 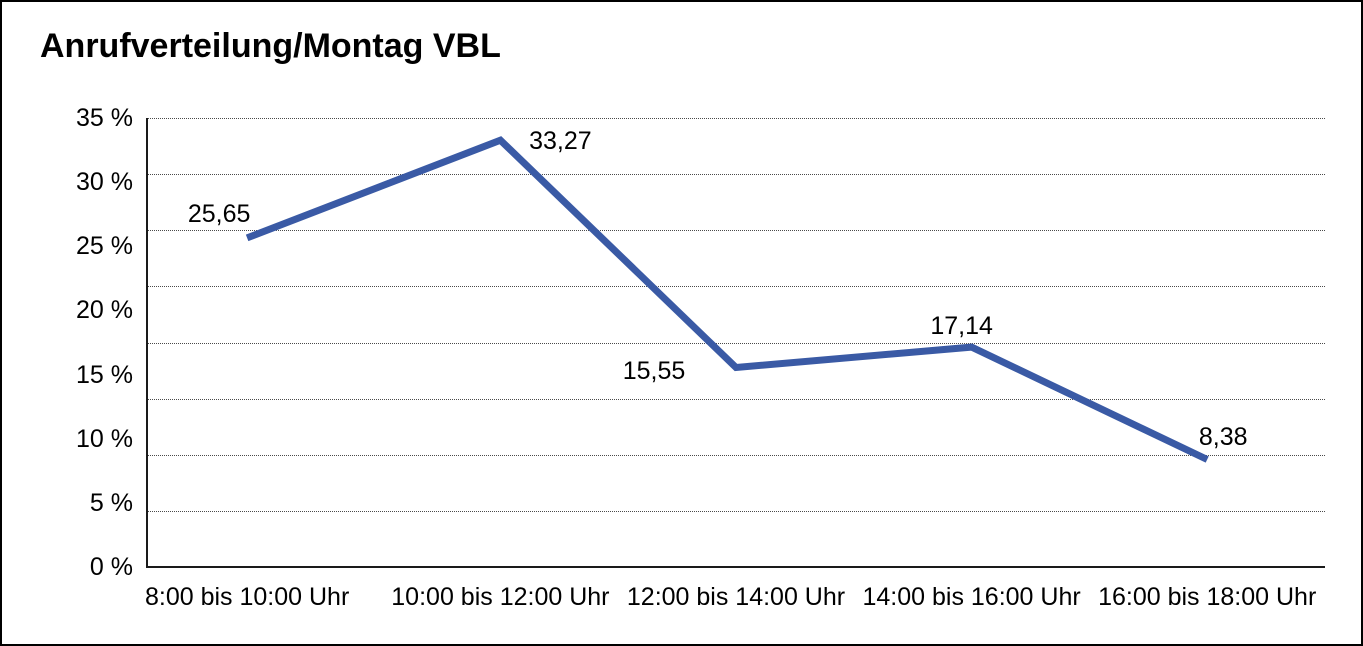 What do you see at coordinates (560, 141) in the screenshot?
I see `data-point-label: 33,27` at bounding box center [560, 141].